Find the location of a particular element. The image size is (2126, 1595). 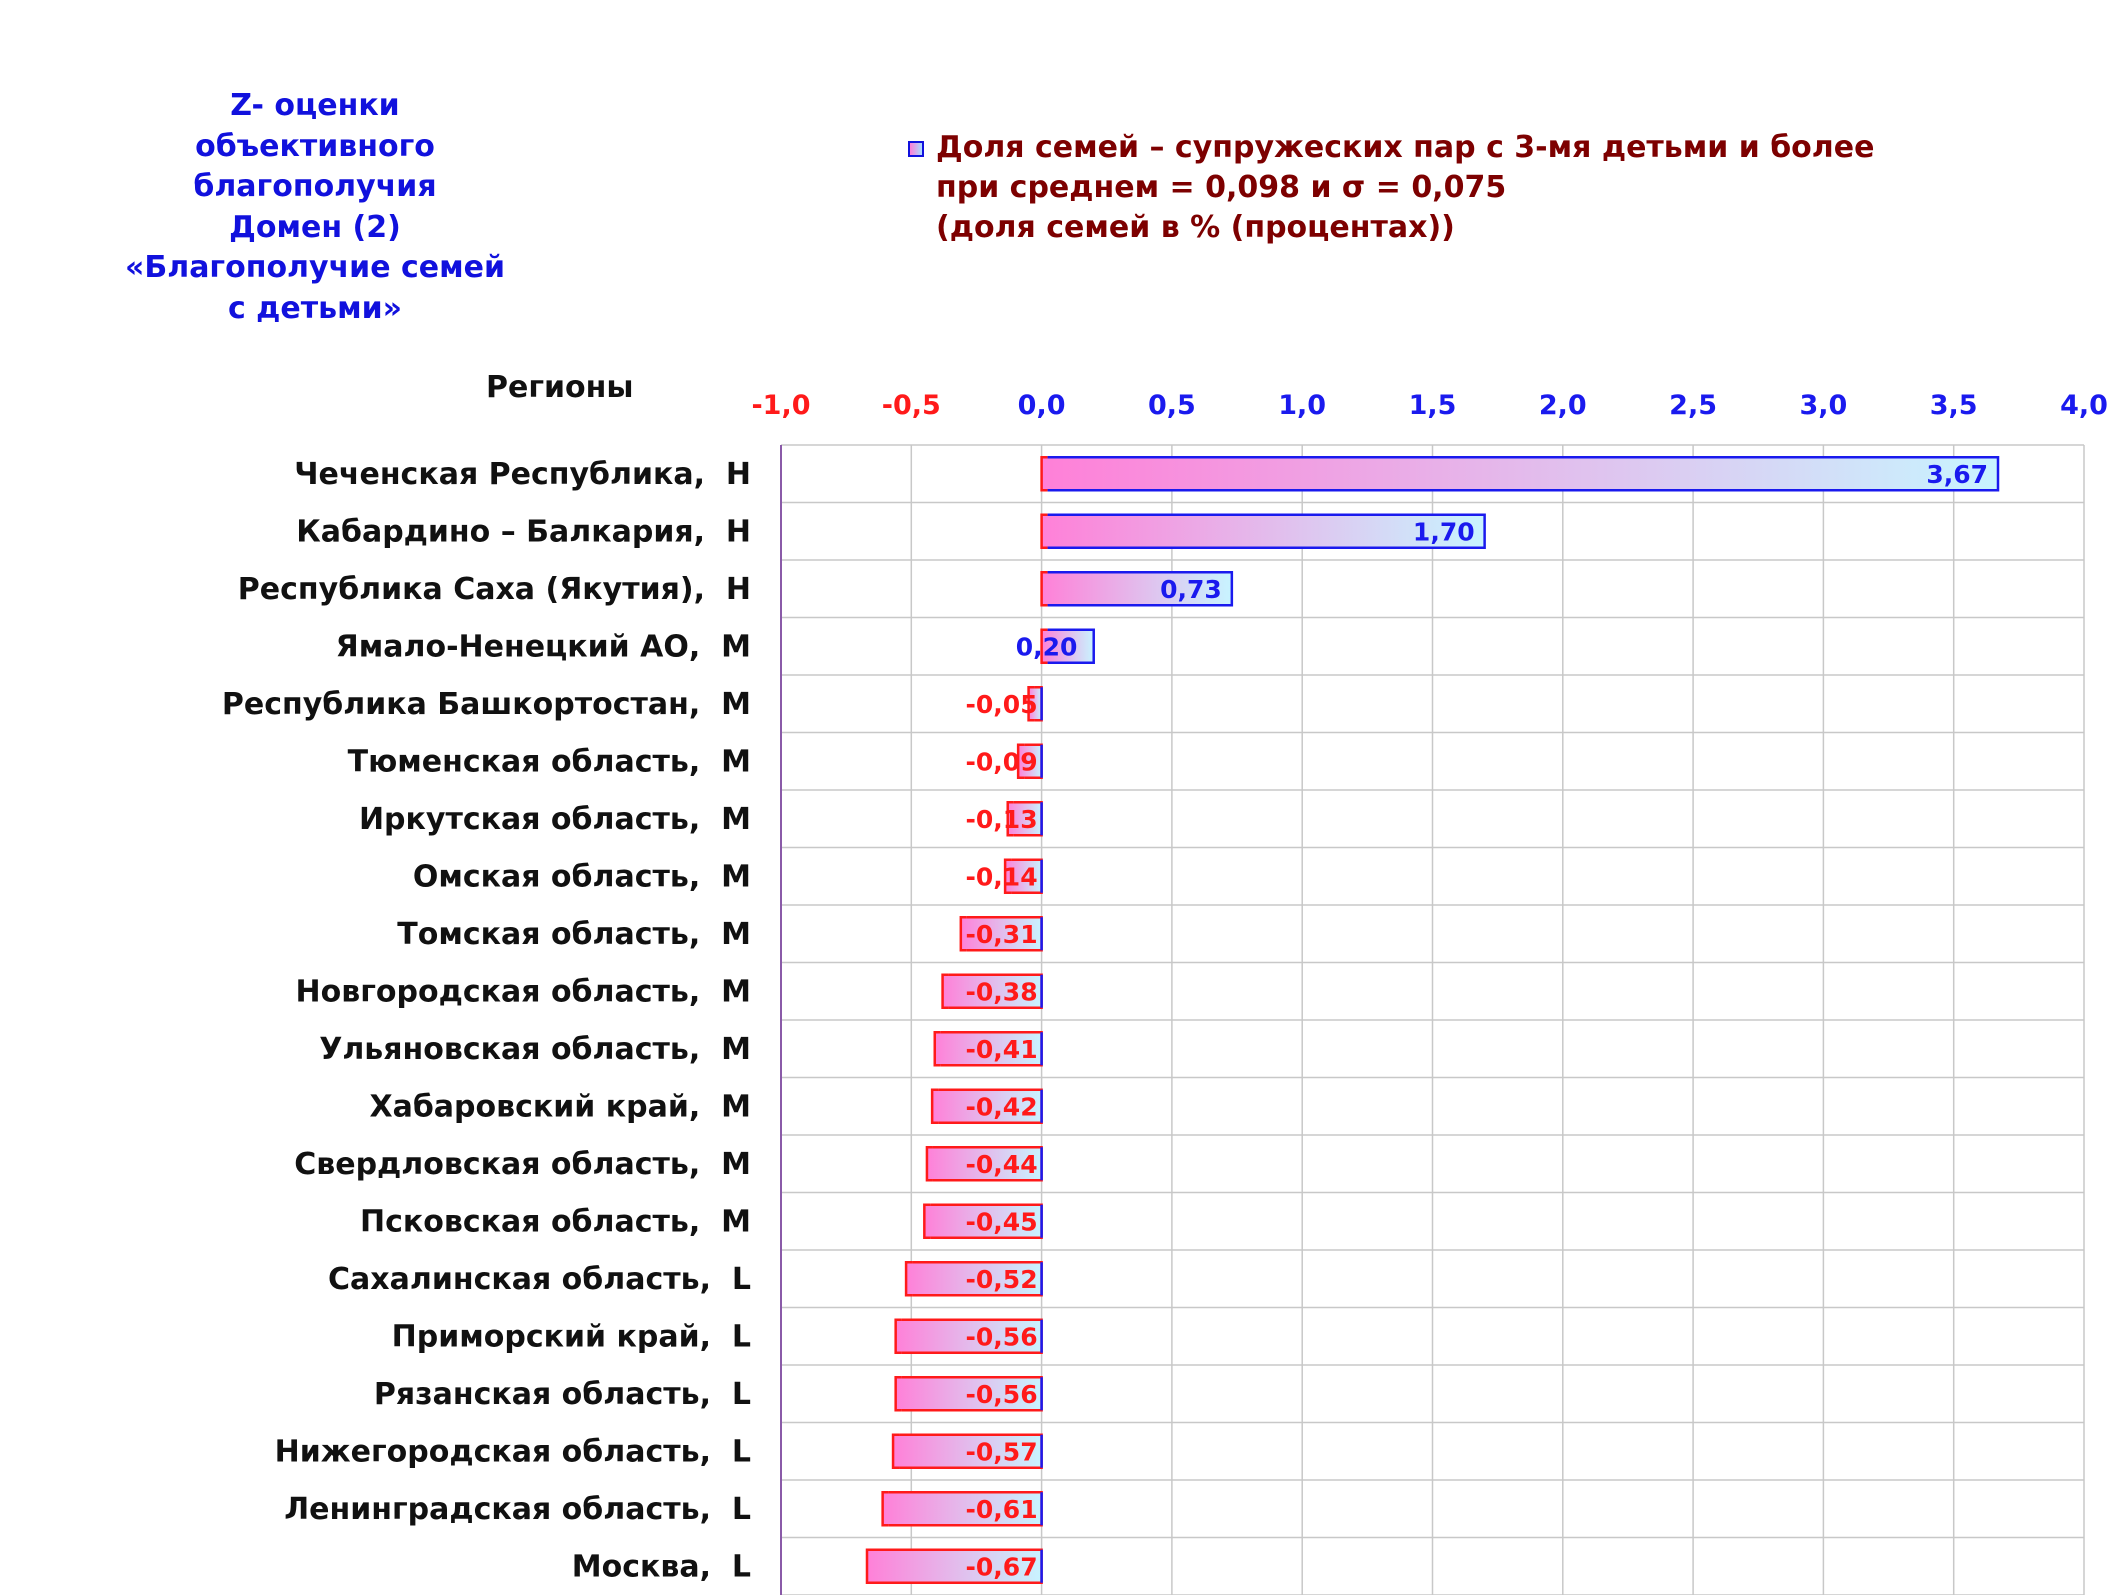

x-tick-label: 0,0 is located at coordinates (1042, 405).